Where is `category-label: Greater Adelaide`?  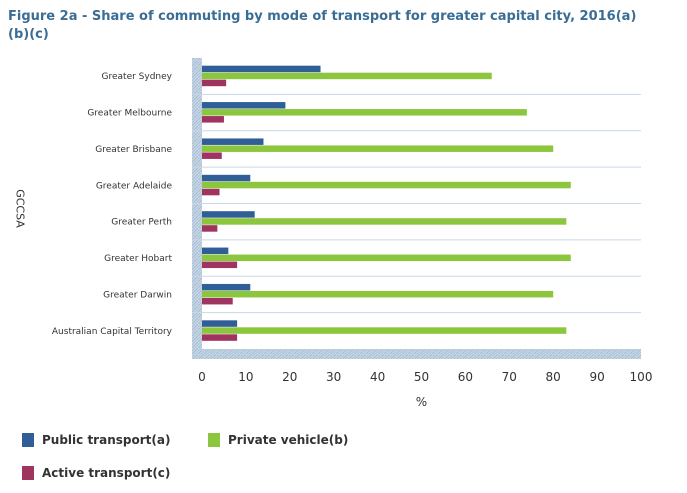 category-label: Greater Adelaide is located at coordinates (134, 186).